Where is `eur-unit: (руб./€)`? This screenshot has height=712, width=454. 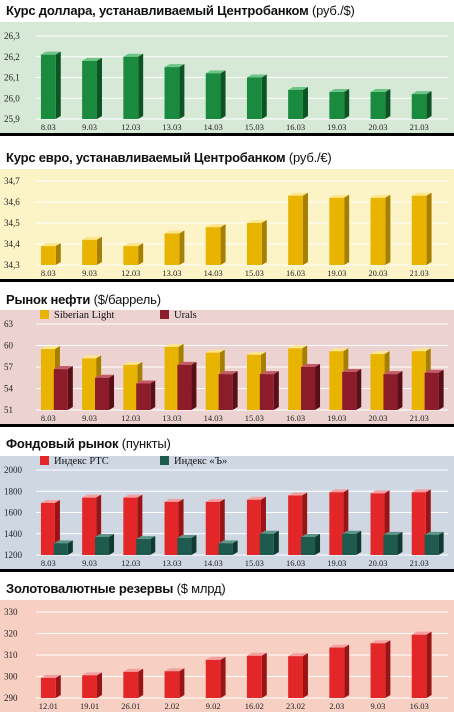
eur-unit: (руб./€) is located at coordinates (310, 157).